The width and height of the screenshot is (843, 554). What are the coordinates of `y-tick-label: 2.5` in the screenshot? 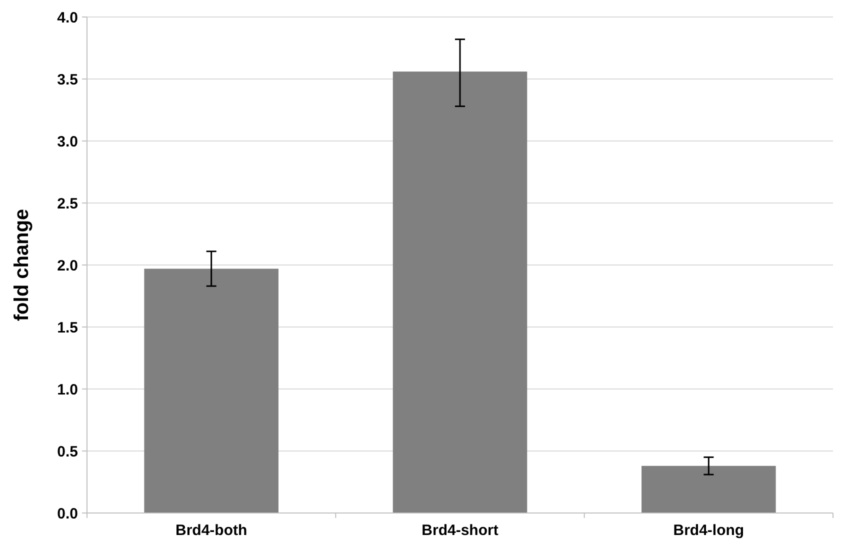 It's located at (67, 203).